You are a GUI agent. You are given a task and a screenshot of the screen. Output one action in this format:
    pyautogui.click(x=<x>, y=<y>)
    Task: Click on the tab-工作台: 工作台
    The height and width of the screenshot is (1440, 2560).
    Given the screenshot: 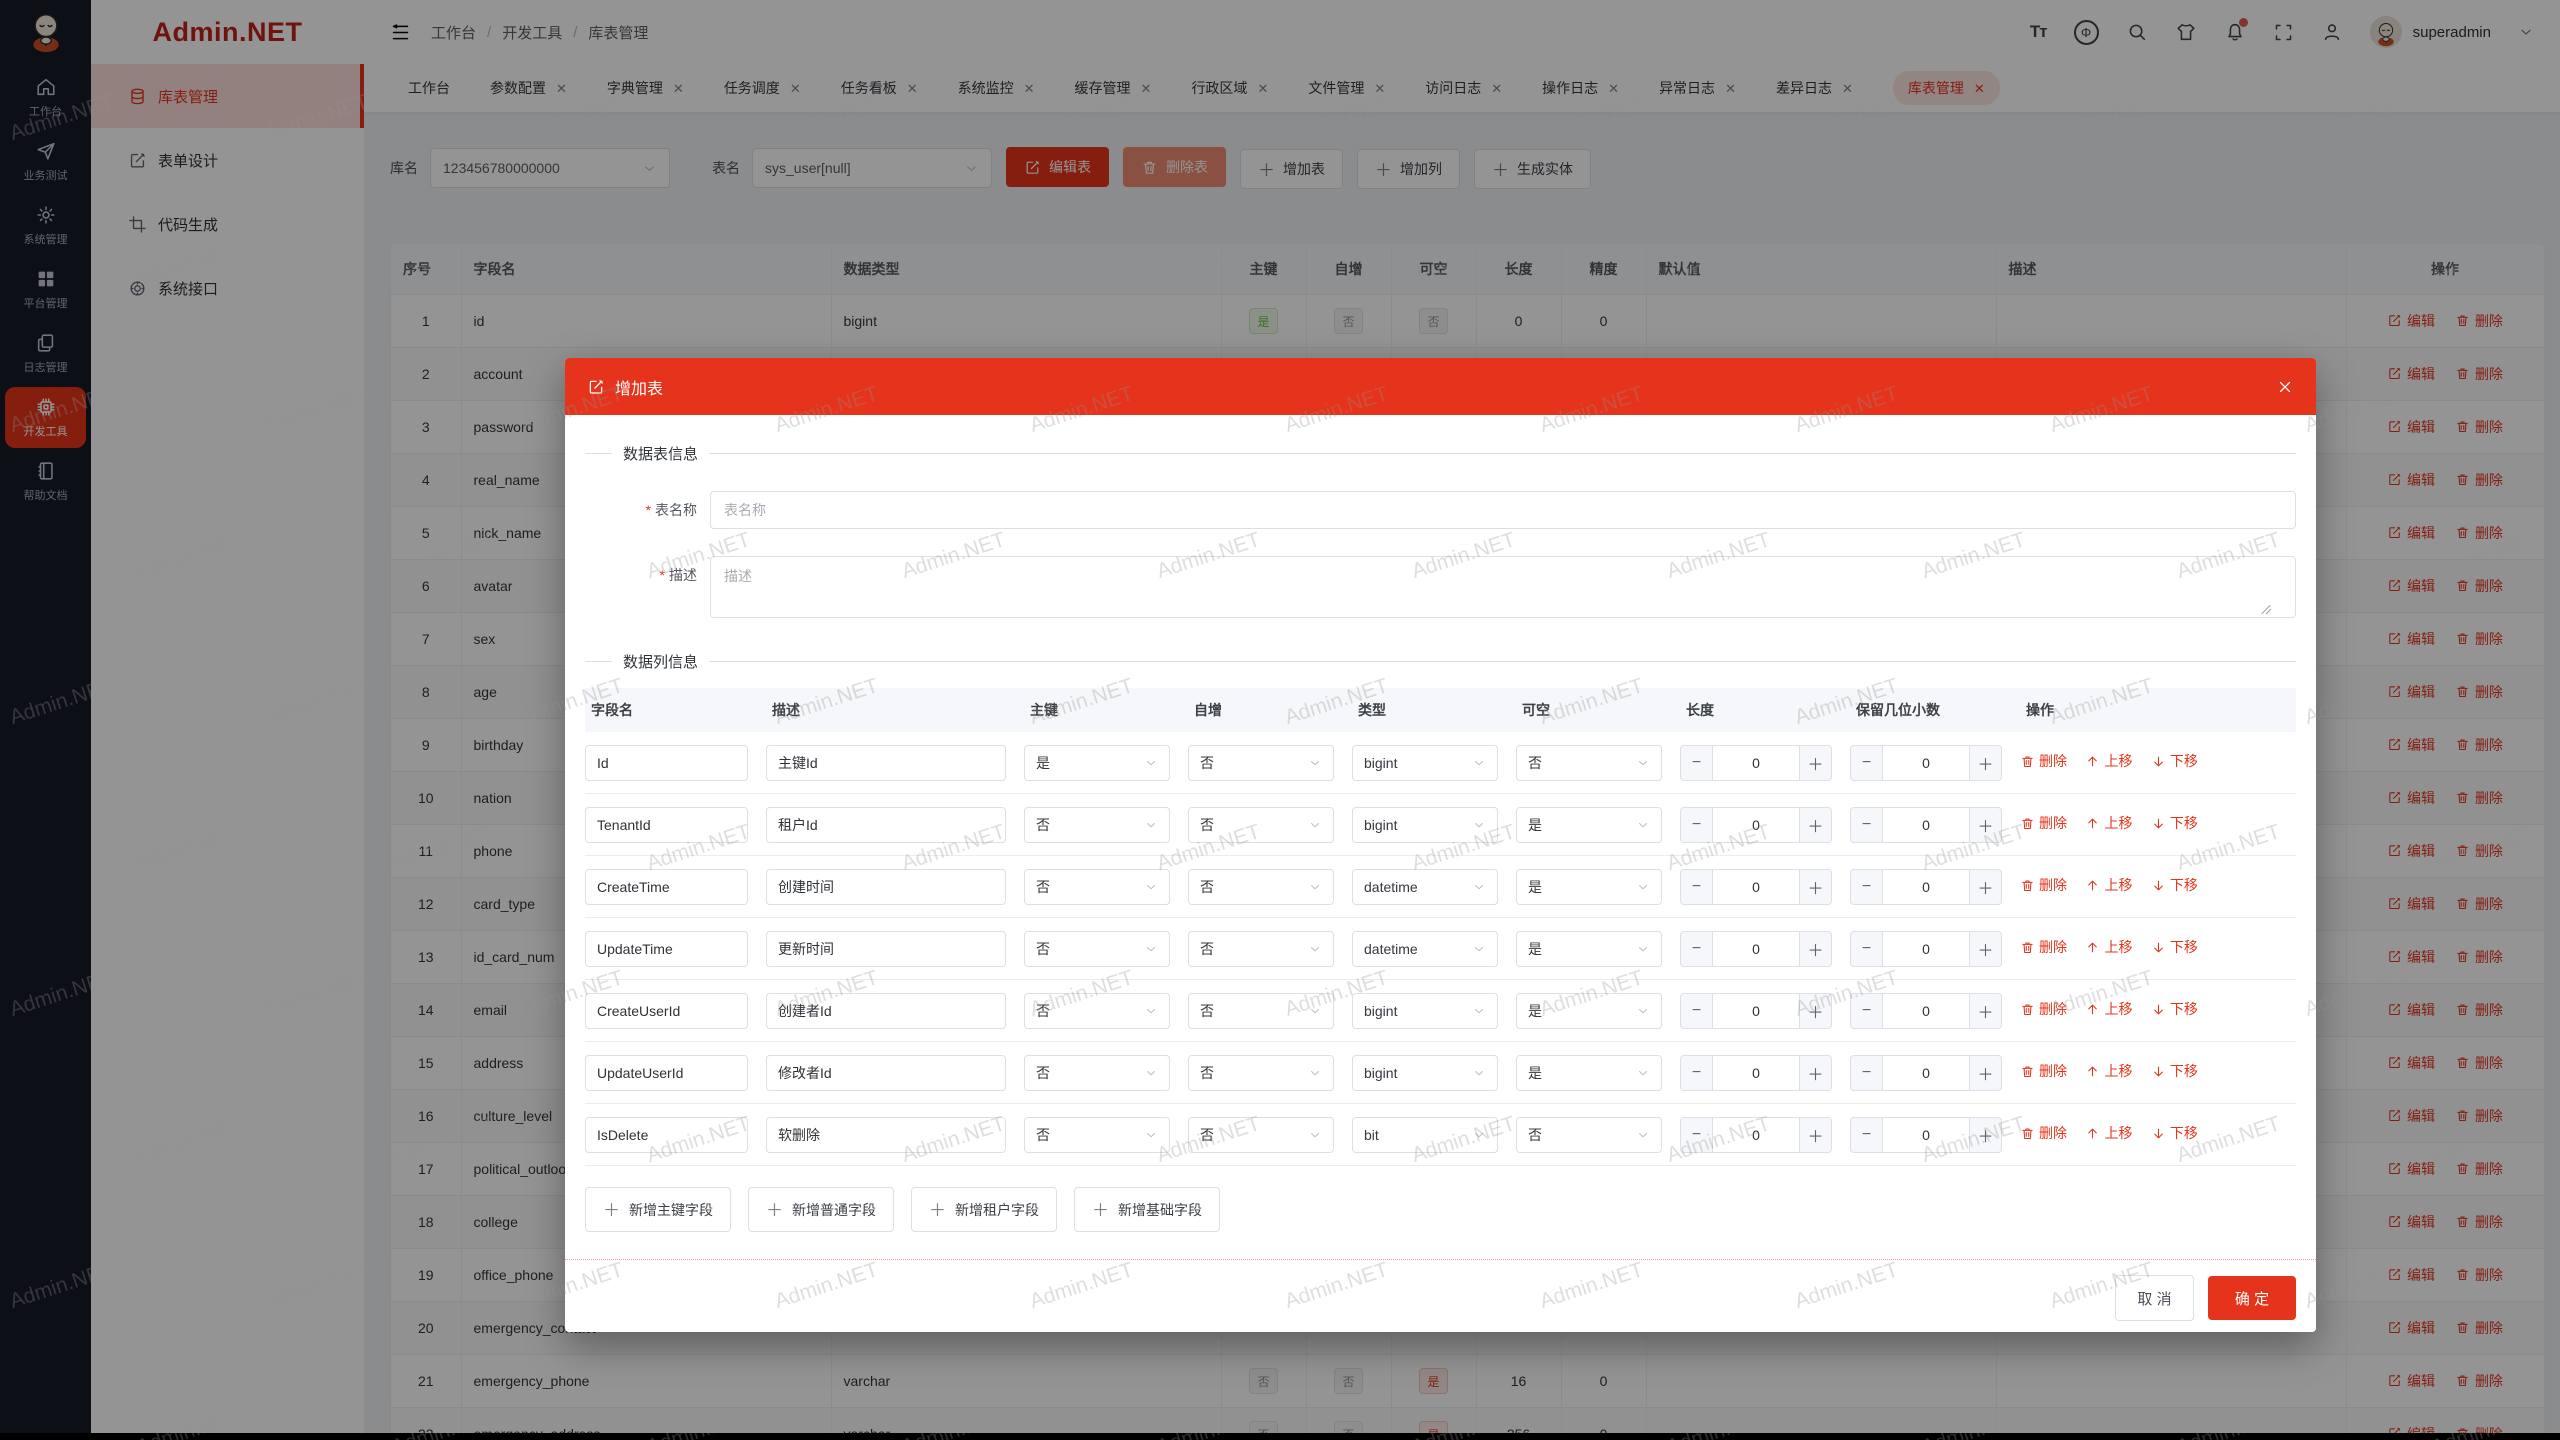 What is the action you would take?
    pyautogui.click(x=429, y=88)
    